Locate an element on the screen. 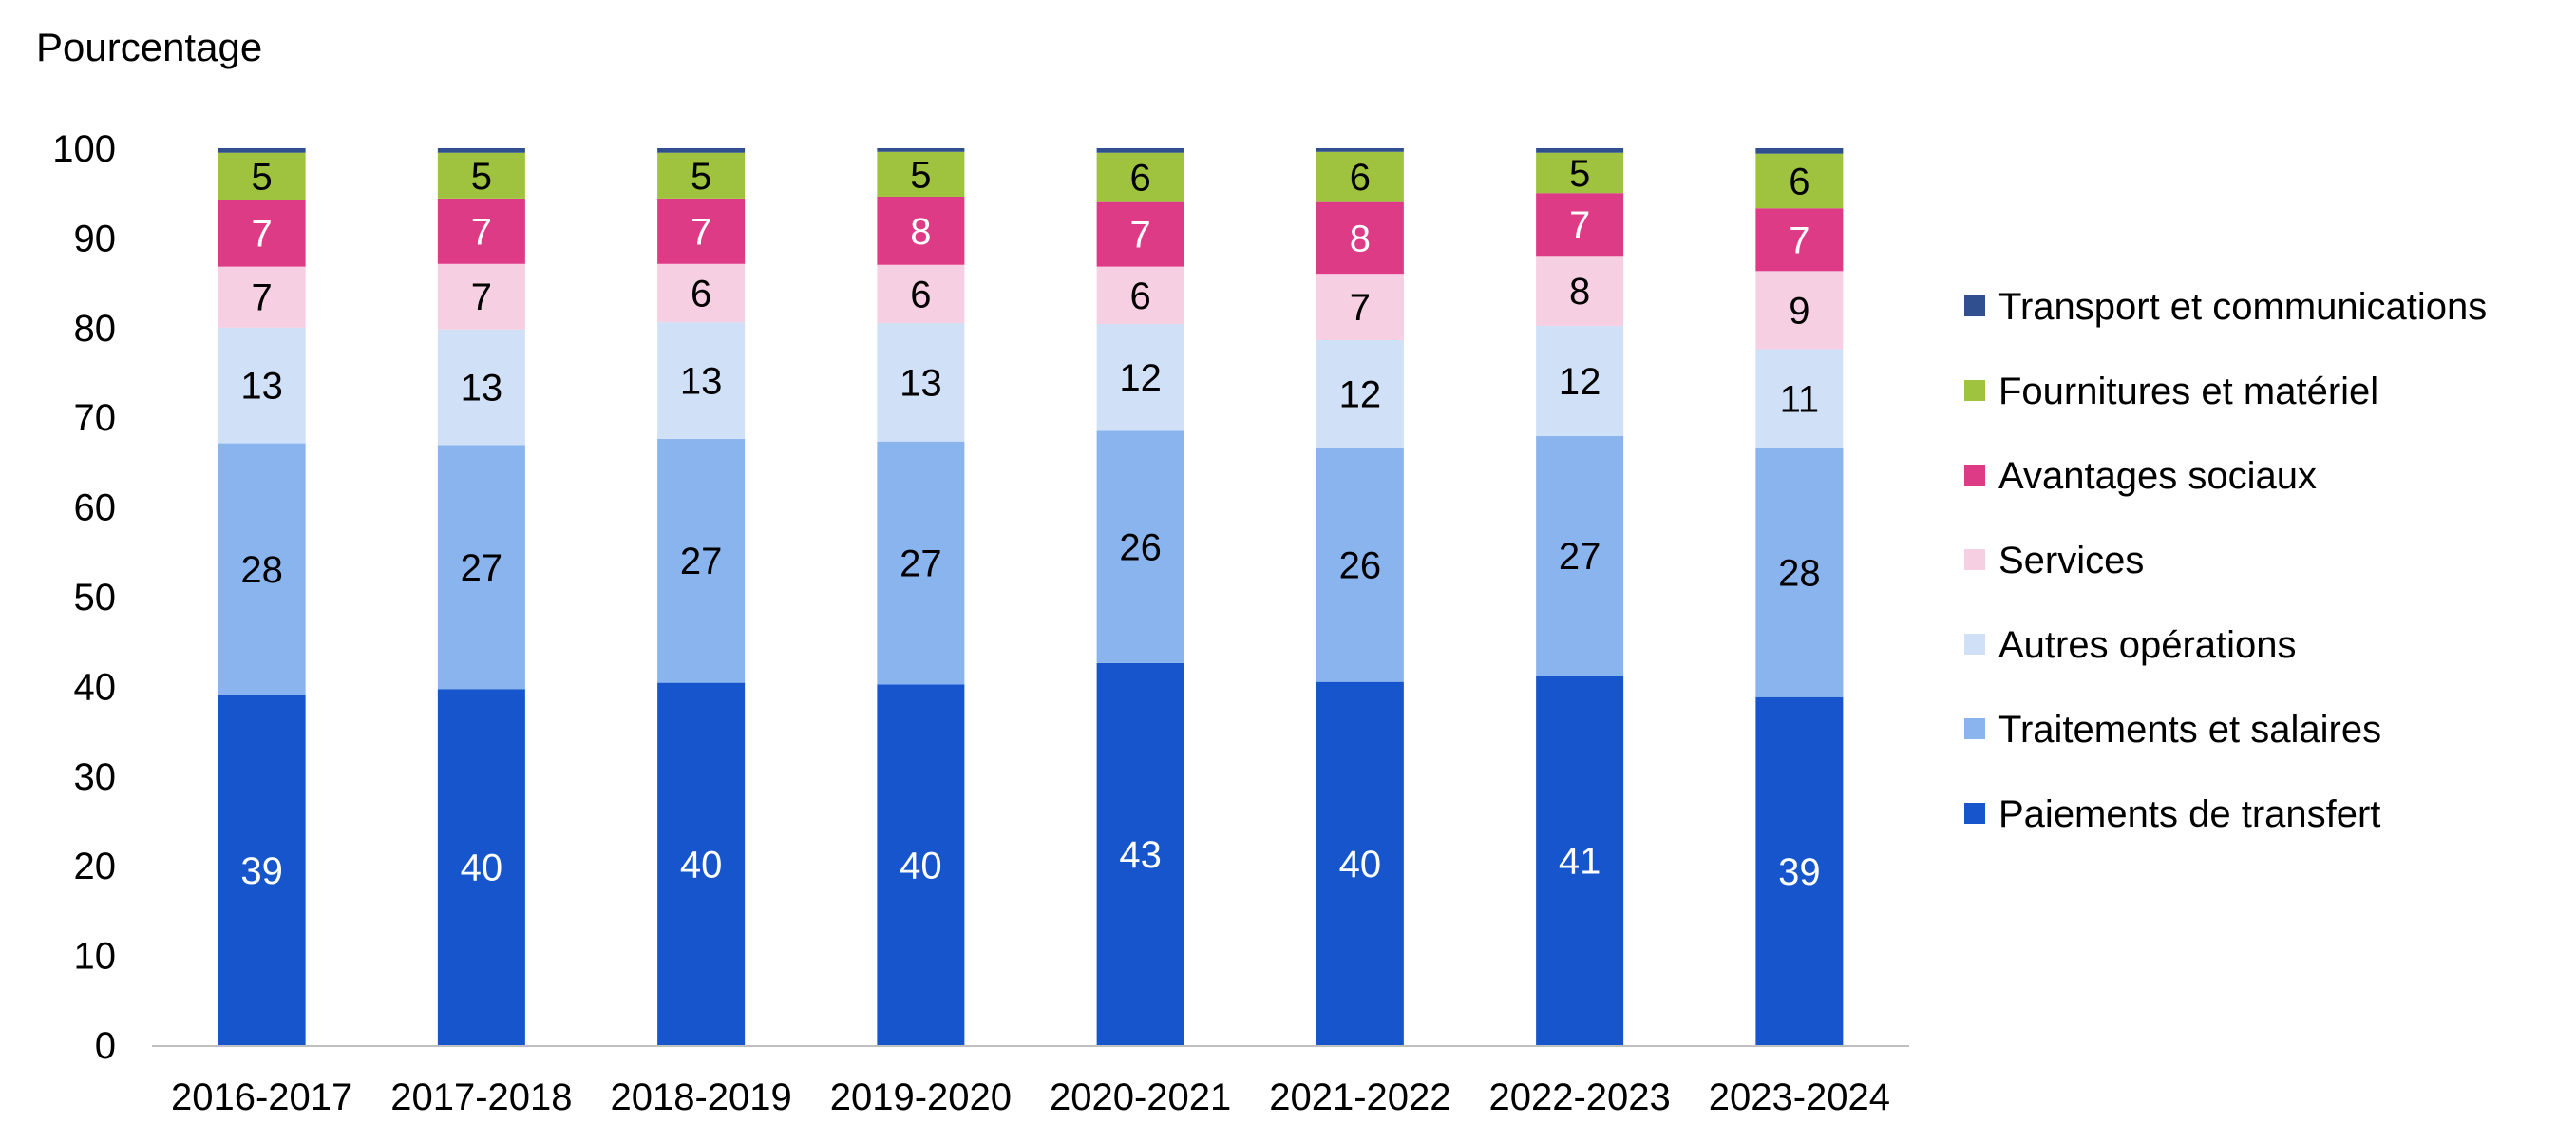 The height and width of the screenshot is (1143, 2576). data-label: 41 is located at coordinates (1580, 862).